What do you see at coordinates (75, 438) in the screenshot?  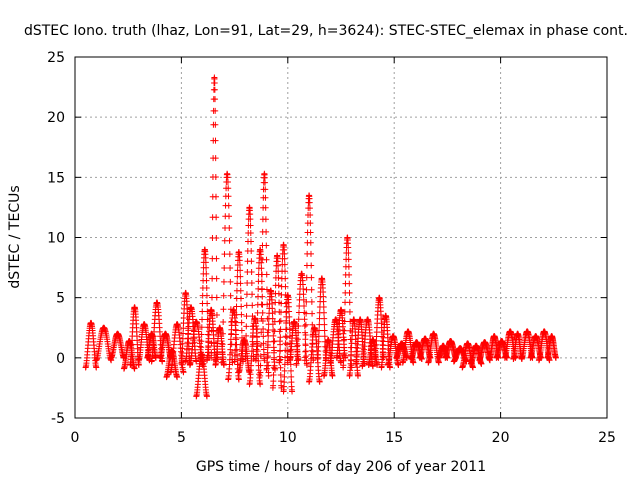 I see `x-tick-label: 0` at bounding box center [75, 438].